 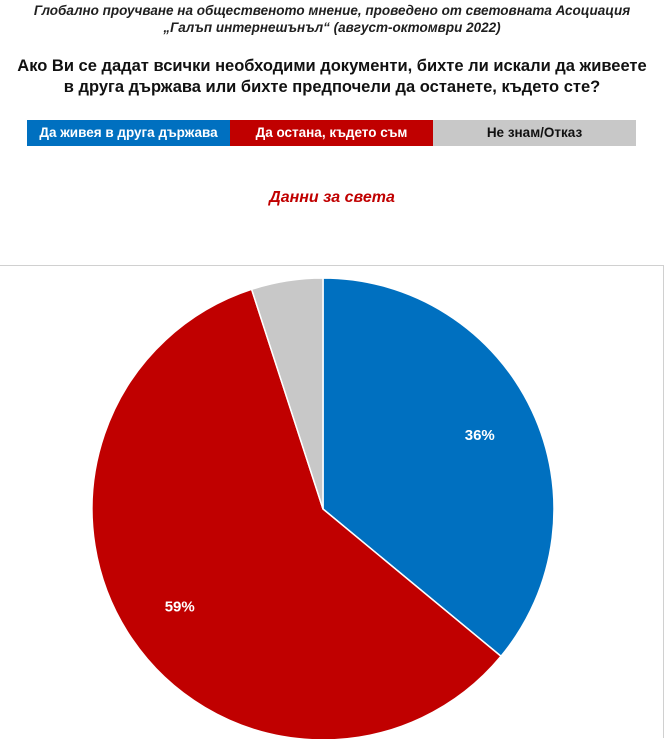 I want to click on pie-slice-stay-label: 59%, so click(x=180, y=606).